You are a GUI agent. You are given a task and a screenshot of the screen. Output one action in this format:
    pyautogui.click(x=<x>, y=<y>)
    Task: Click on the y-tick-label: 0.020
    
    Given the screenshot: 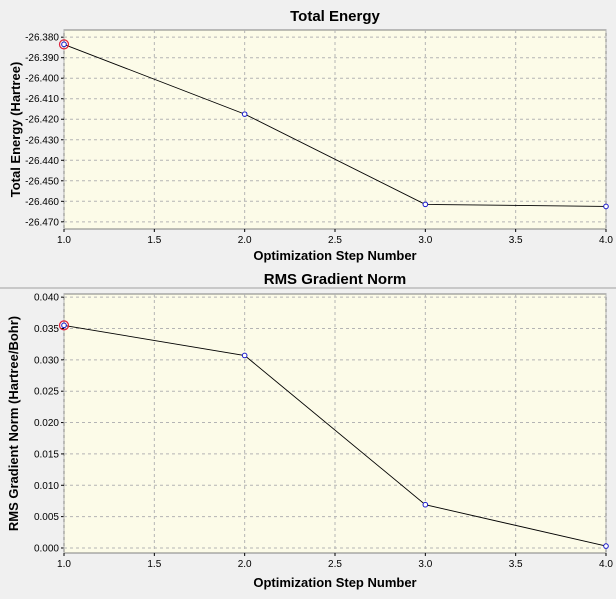 What is the action you would take?
    pyautogui.click(x=46, y=423)
    